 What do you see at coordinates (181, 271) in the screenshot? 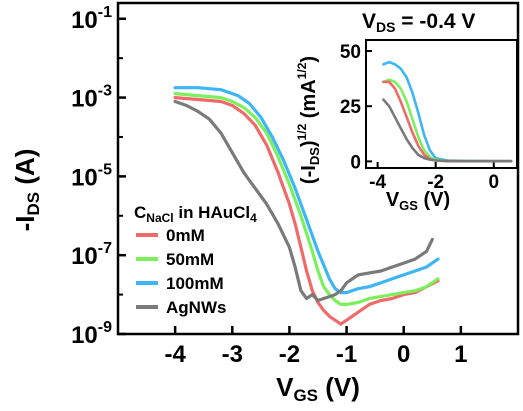
I see `legend-items: 0mM 50mM 100mM AgNWs` at bounding box center [181, 271].